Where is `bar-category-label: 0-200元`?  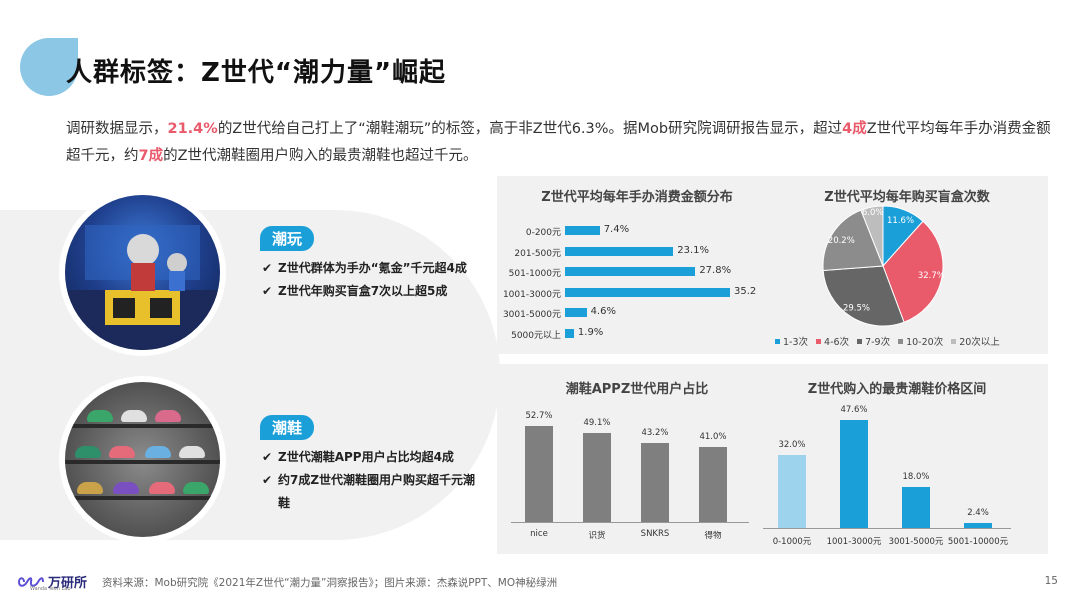
bar-category-label: 0-200元 is located at coordinates (543, 233).